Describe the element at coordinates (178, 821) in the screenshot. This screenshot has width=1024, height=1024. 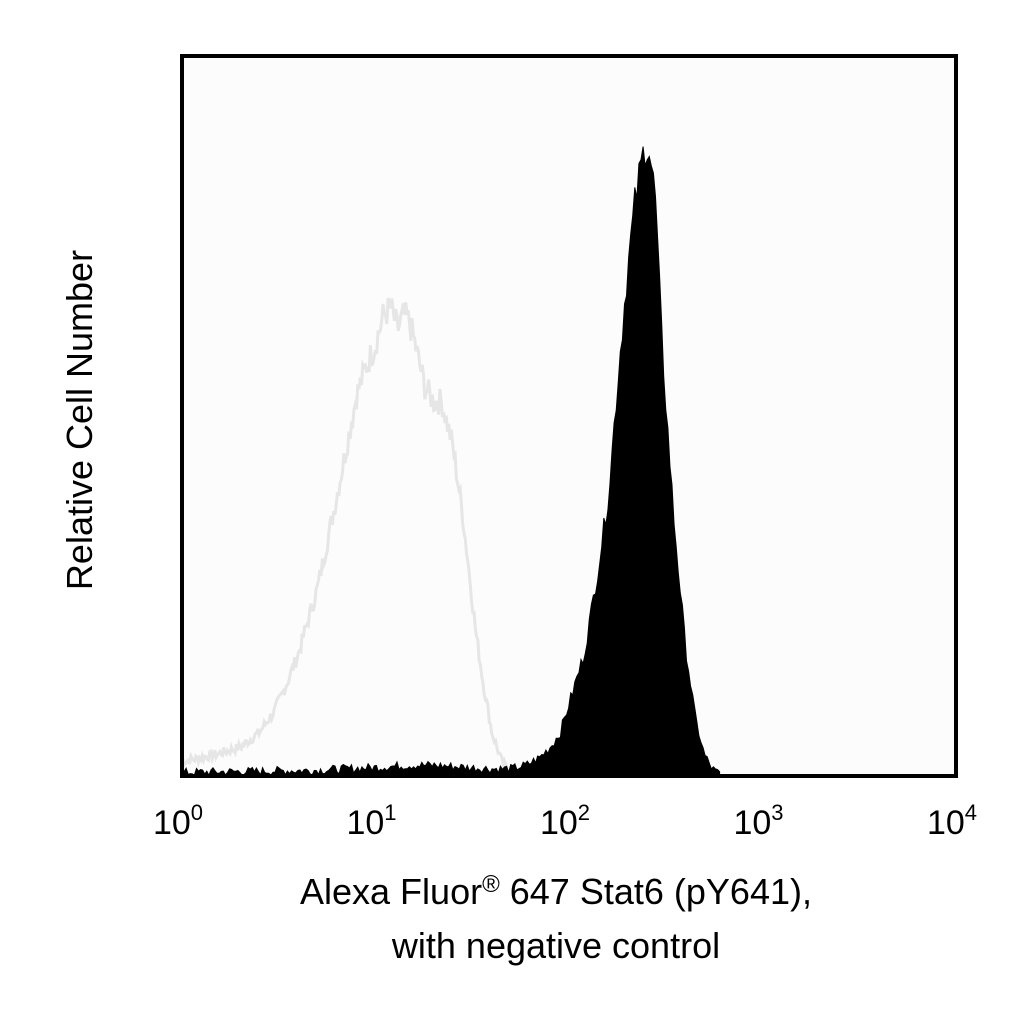
I see `x-tick-label-0: 10⁰` at that location.